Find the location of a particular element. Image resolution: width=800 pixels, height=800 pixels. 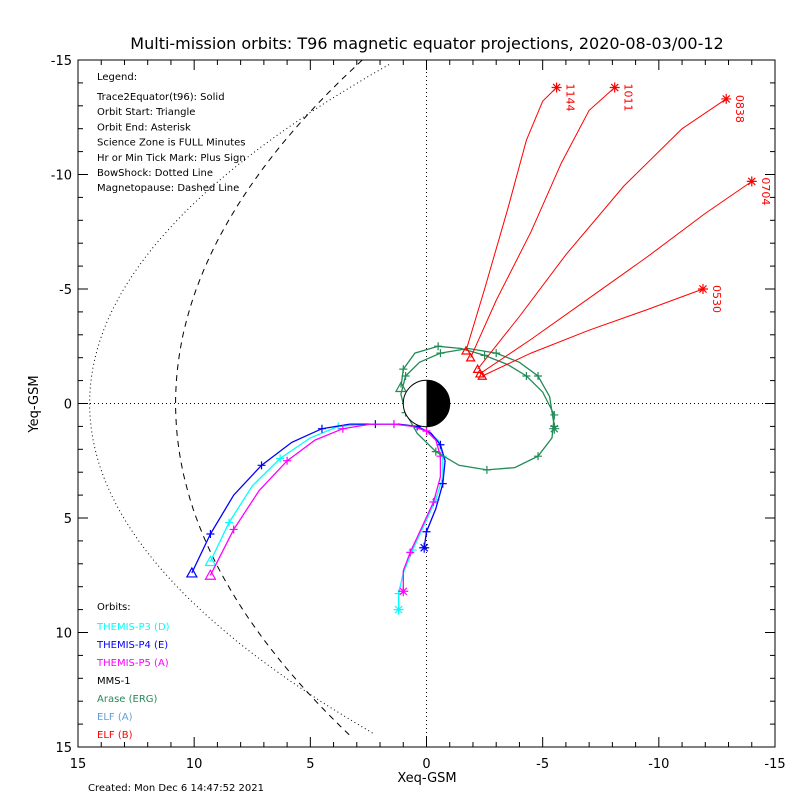

elf-b-trace-3: 1011 is located at coordinates (550, 222).